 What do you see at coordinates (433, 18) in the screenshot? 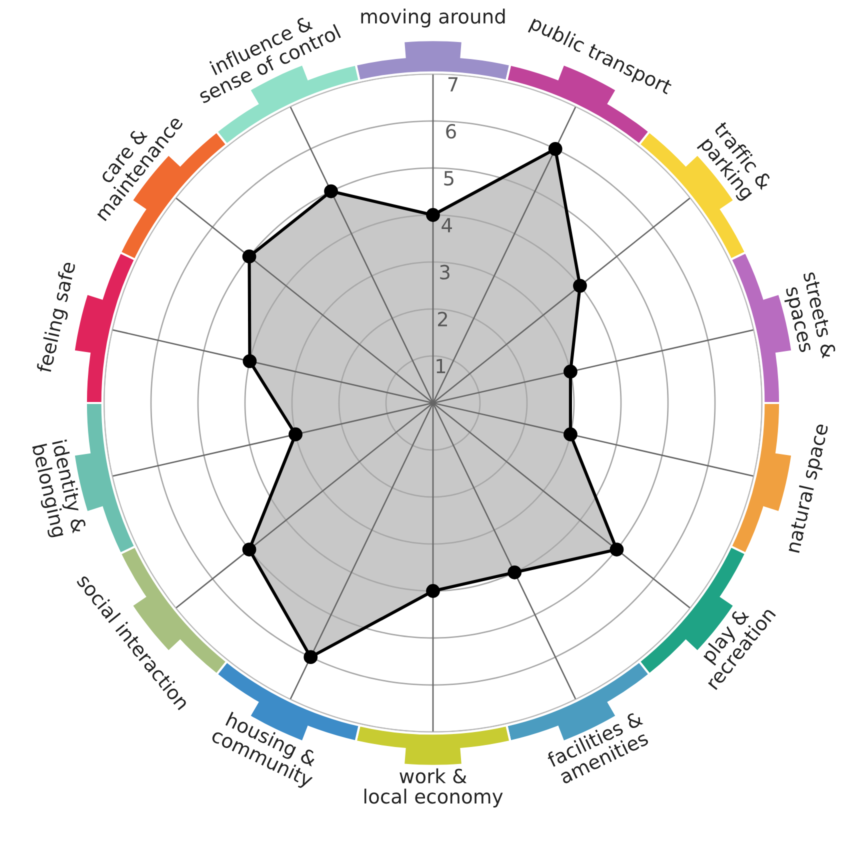
I see `spoke-label: moving around` at bounding box center [433, 18].